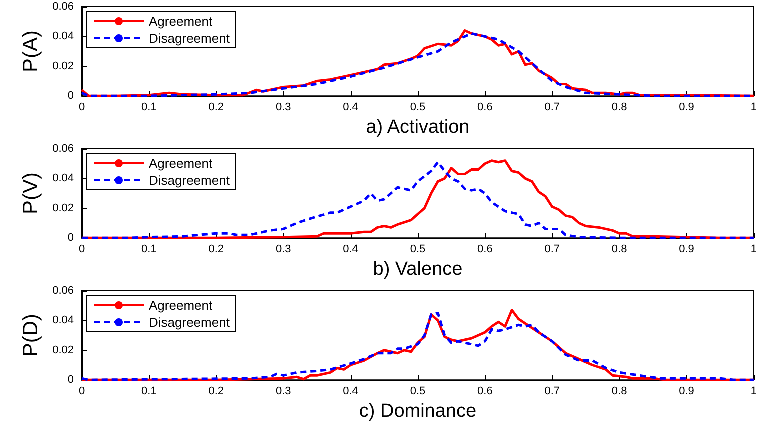 Image resolution: width=760 pixels, height=427 pixels. Describe the element at coordinates (418, 411) in the screenshot. I see `x-axis-title: c) Dominance` at that location.